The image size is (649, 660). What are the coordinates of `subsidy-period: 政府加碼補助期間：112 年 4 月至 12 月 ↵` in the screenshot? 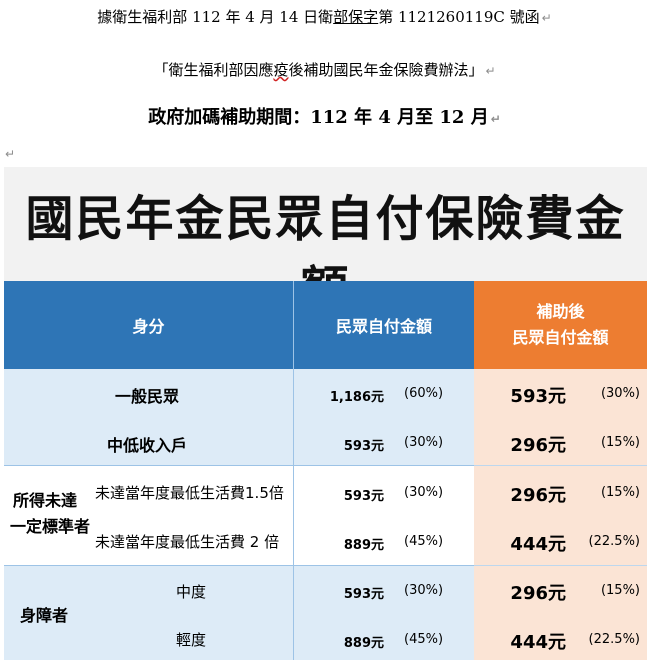 It's located at (324, 116).